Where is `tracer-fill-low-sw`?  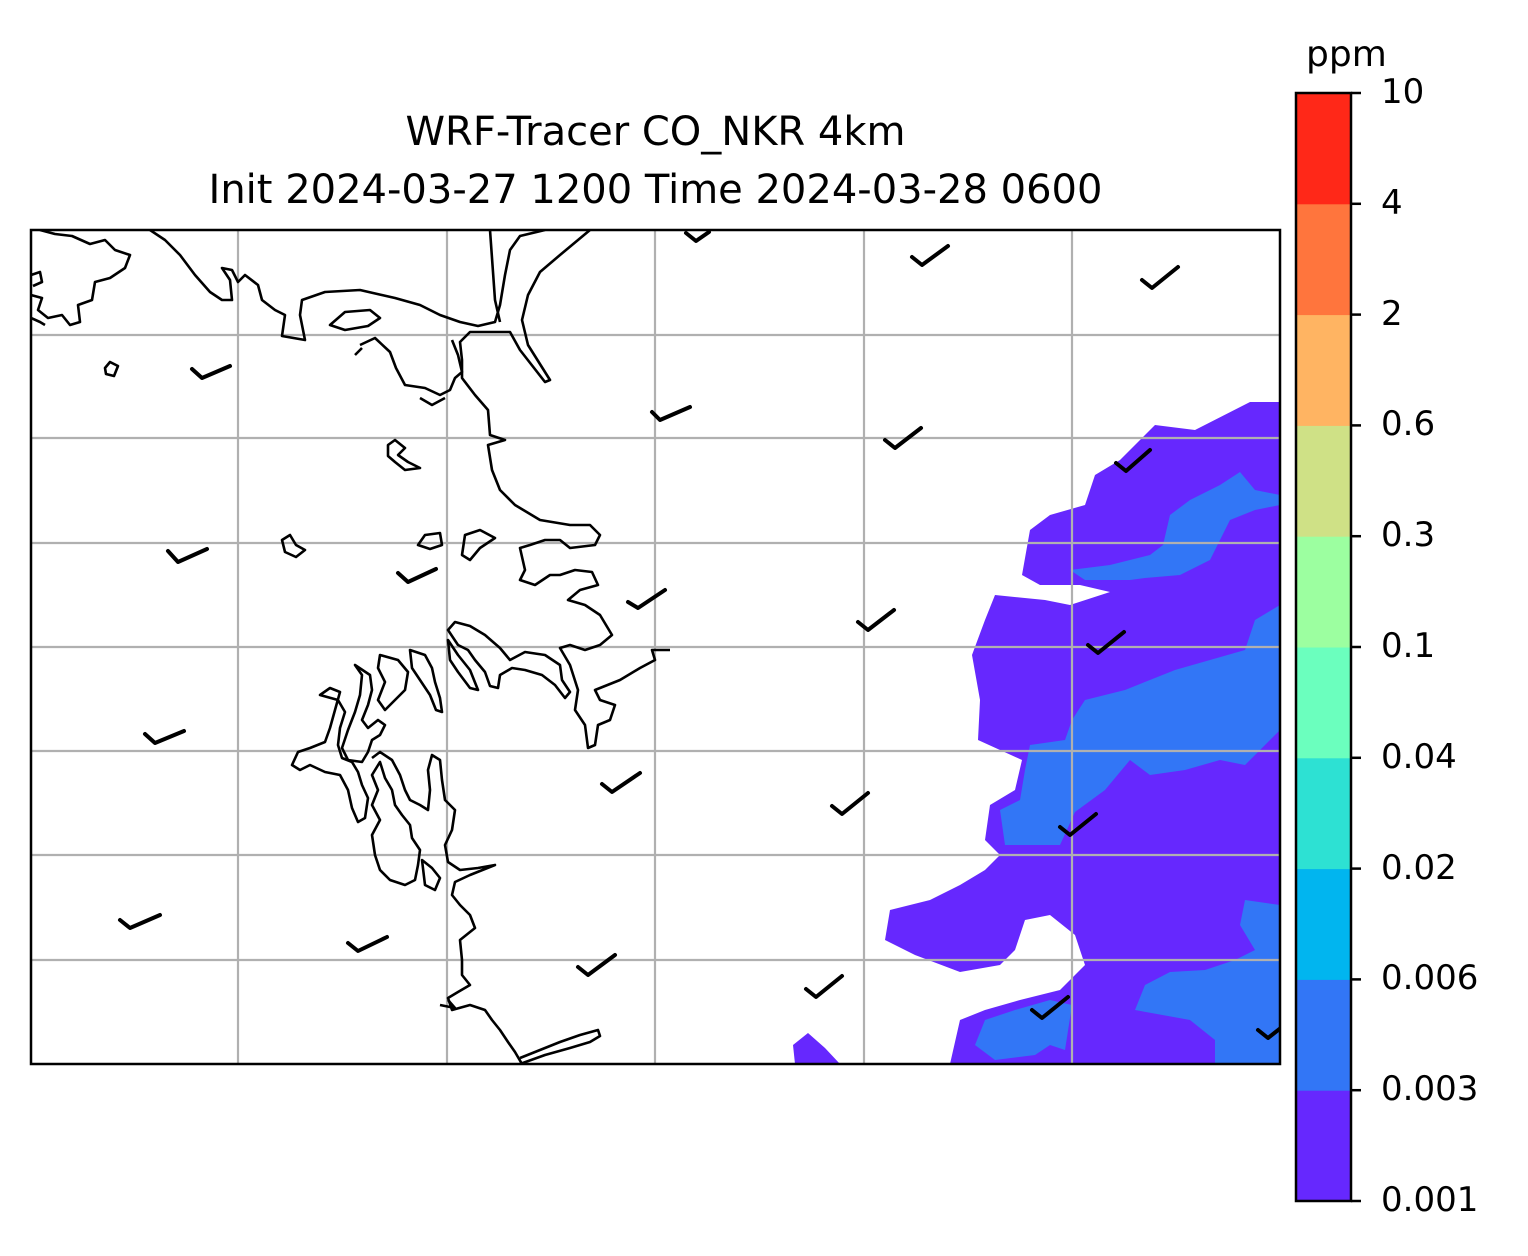
tracer-fill-low-sw is located at coordinates (816, 1048).